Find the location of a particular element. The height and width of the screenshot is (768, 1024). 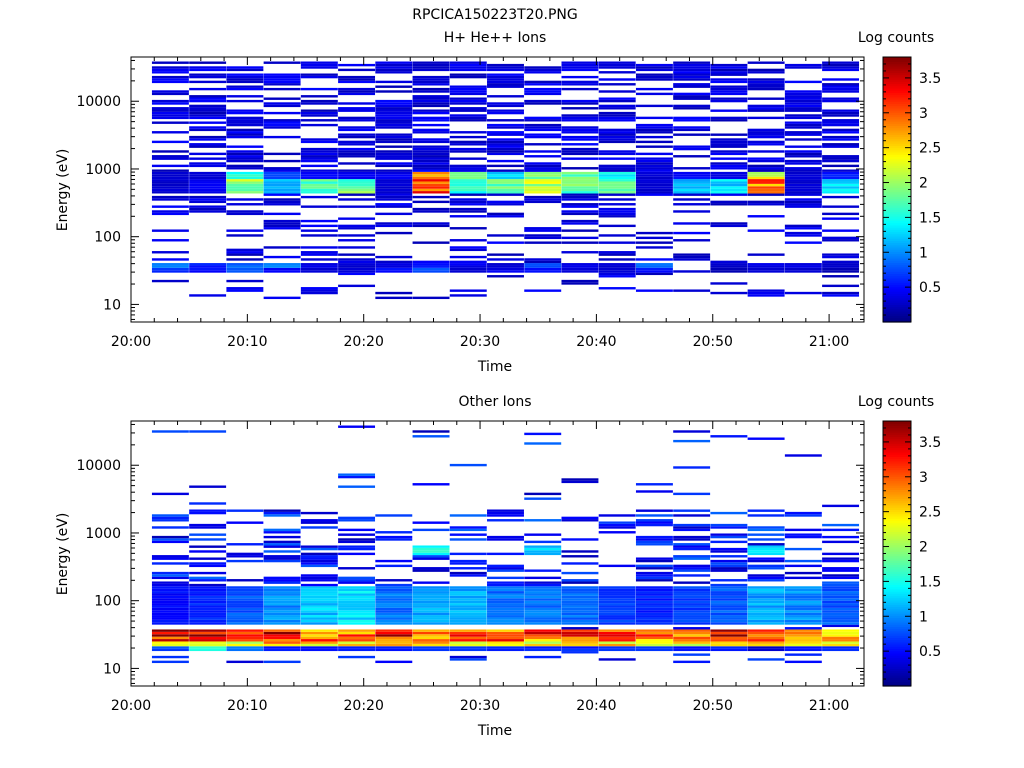

x-tick-label: 20:50 is located at coordinates (713, 706).